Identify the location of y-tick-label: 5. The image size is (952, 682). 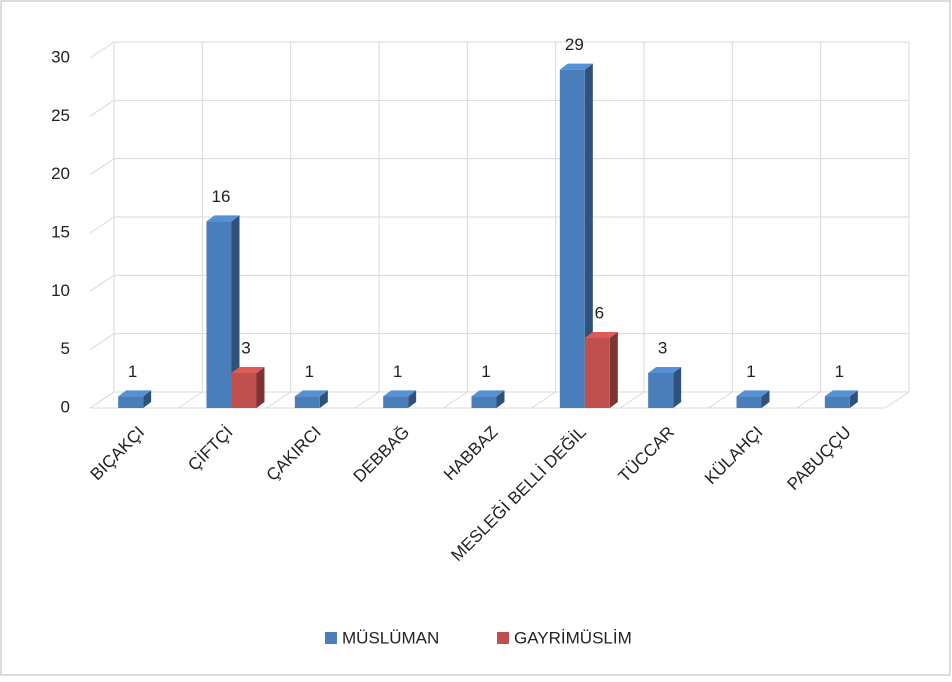
(65, 348).